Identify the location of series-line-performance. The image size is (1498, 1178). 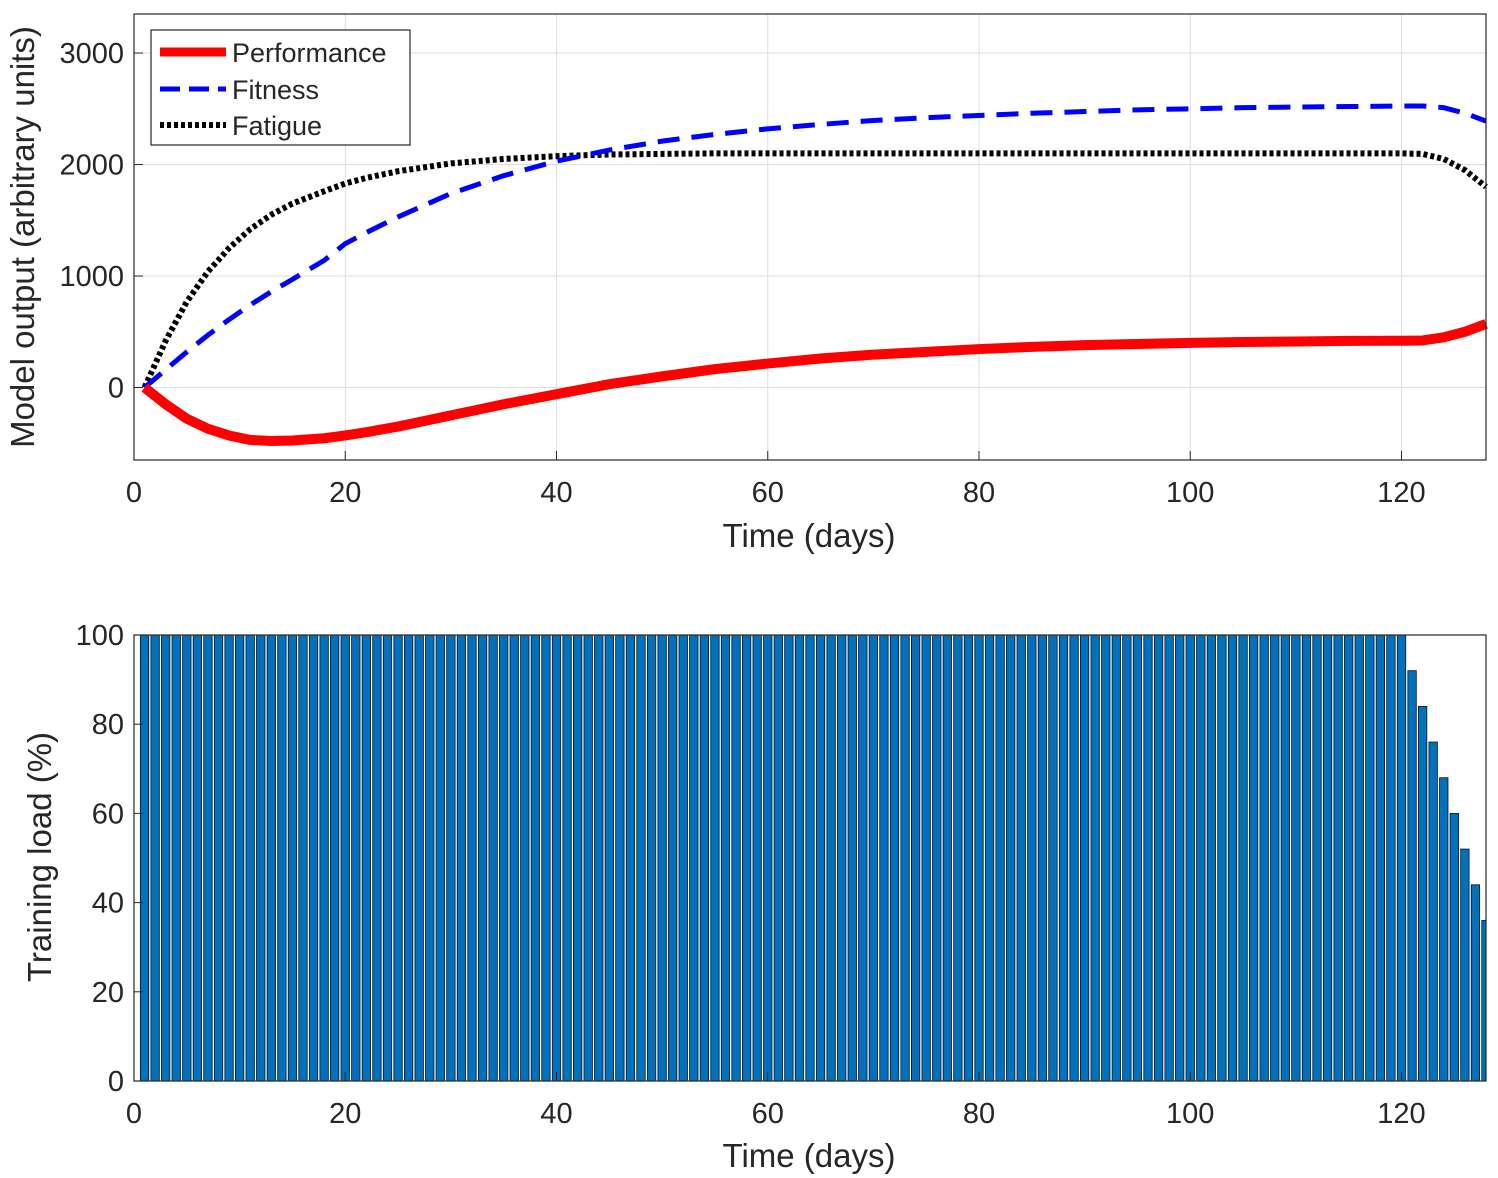
(814, 383).